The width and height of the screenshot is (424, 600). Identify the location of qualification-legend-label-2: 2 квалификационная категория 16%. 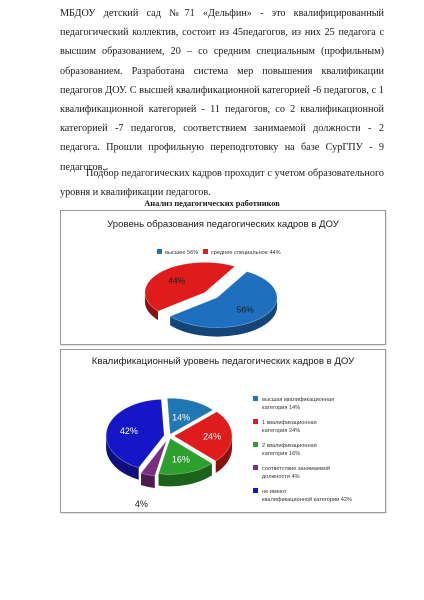
(290, 450).